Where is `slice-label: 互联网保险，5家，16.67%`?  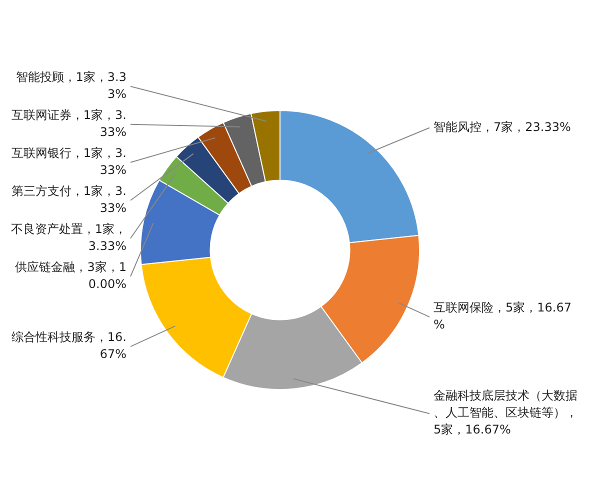 slice-label: 互联网保险，5家，16.67% is located at coordinates (503, 316).